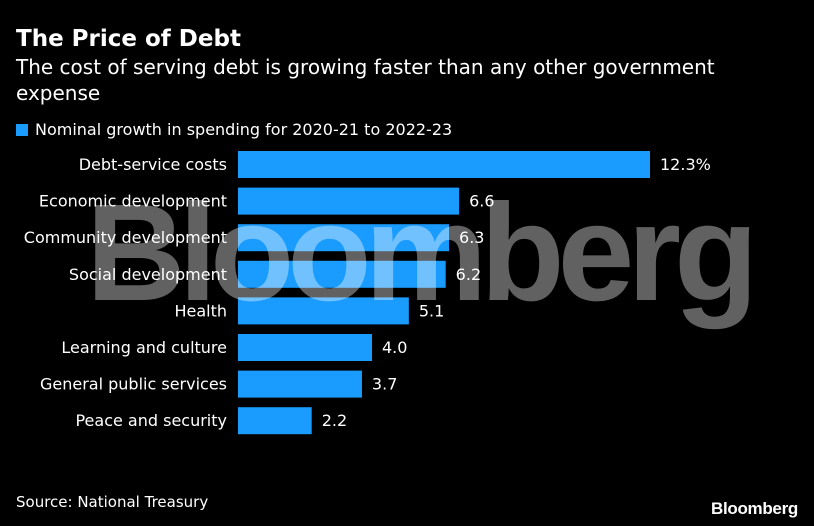  I want to click on category-label: Community development, so click(125, 237).